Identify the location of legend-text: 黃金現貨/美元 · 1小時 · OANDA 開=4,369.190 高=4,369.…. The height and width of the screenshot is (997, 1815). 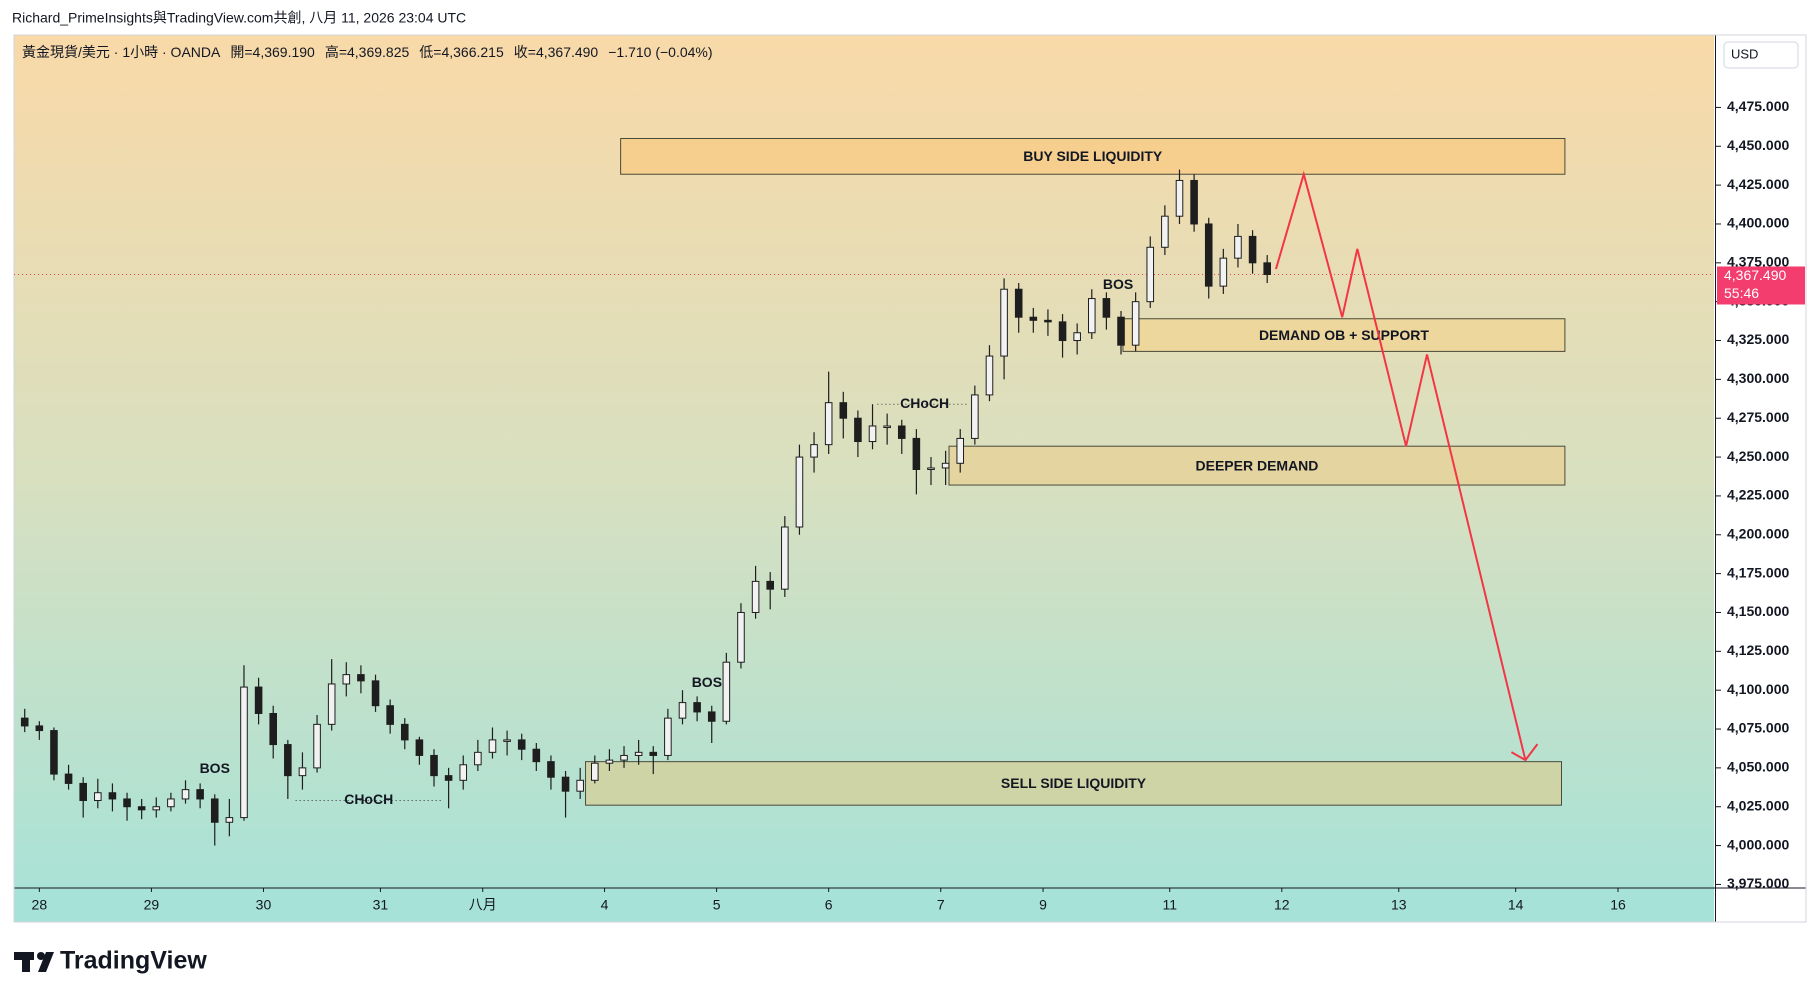
(367, 52).